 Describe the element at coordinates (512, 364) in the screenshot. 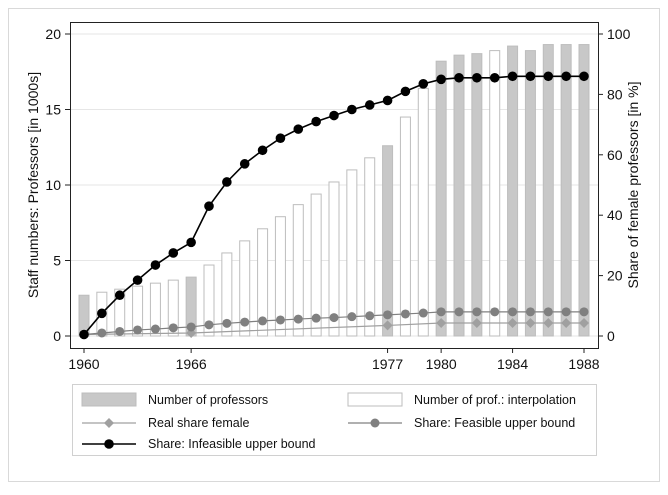

I see `x-tick-label: 1984` at that location.